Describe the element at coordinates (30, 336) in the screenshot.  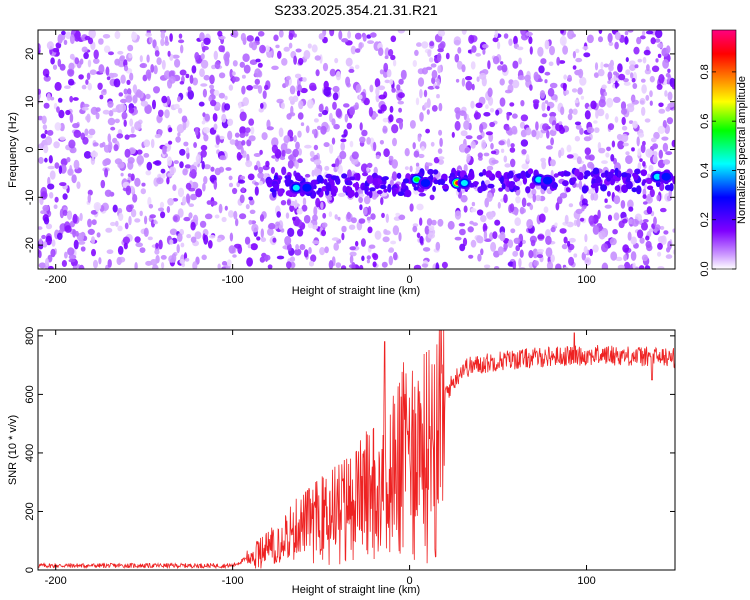
I see `y-tick-label: 800` at that location.